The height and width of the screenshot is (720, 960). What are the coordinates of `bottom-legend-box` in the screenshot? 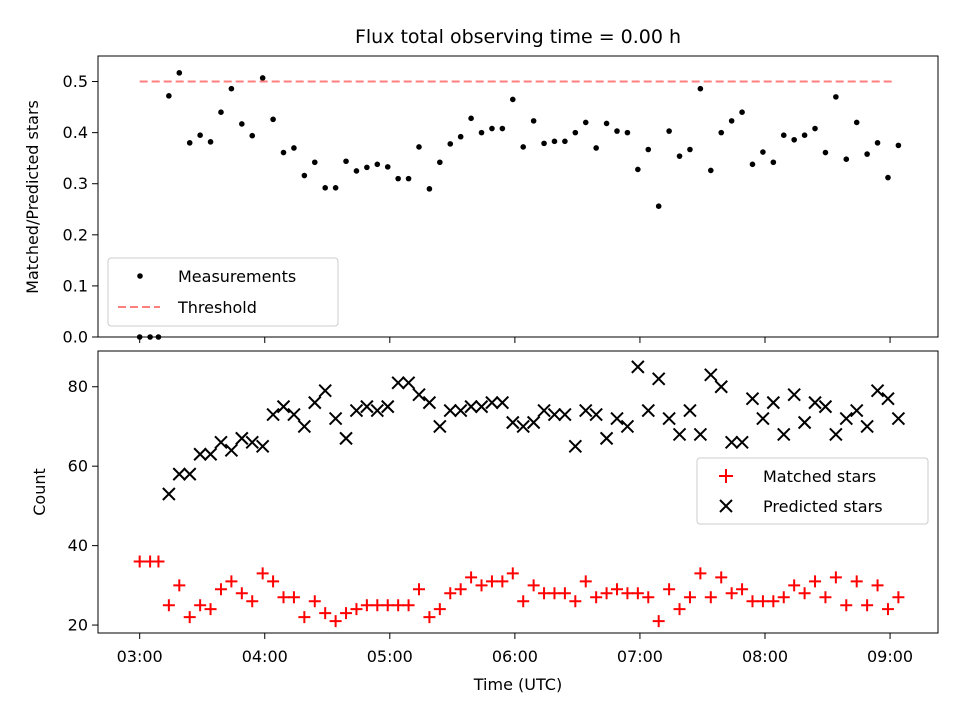 It's located at (812, 491).